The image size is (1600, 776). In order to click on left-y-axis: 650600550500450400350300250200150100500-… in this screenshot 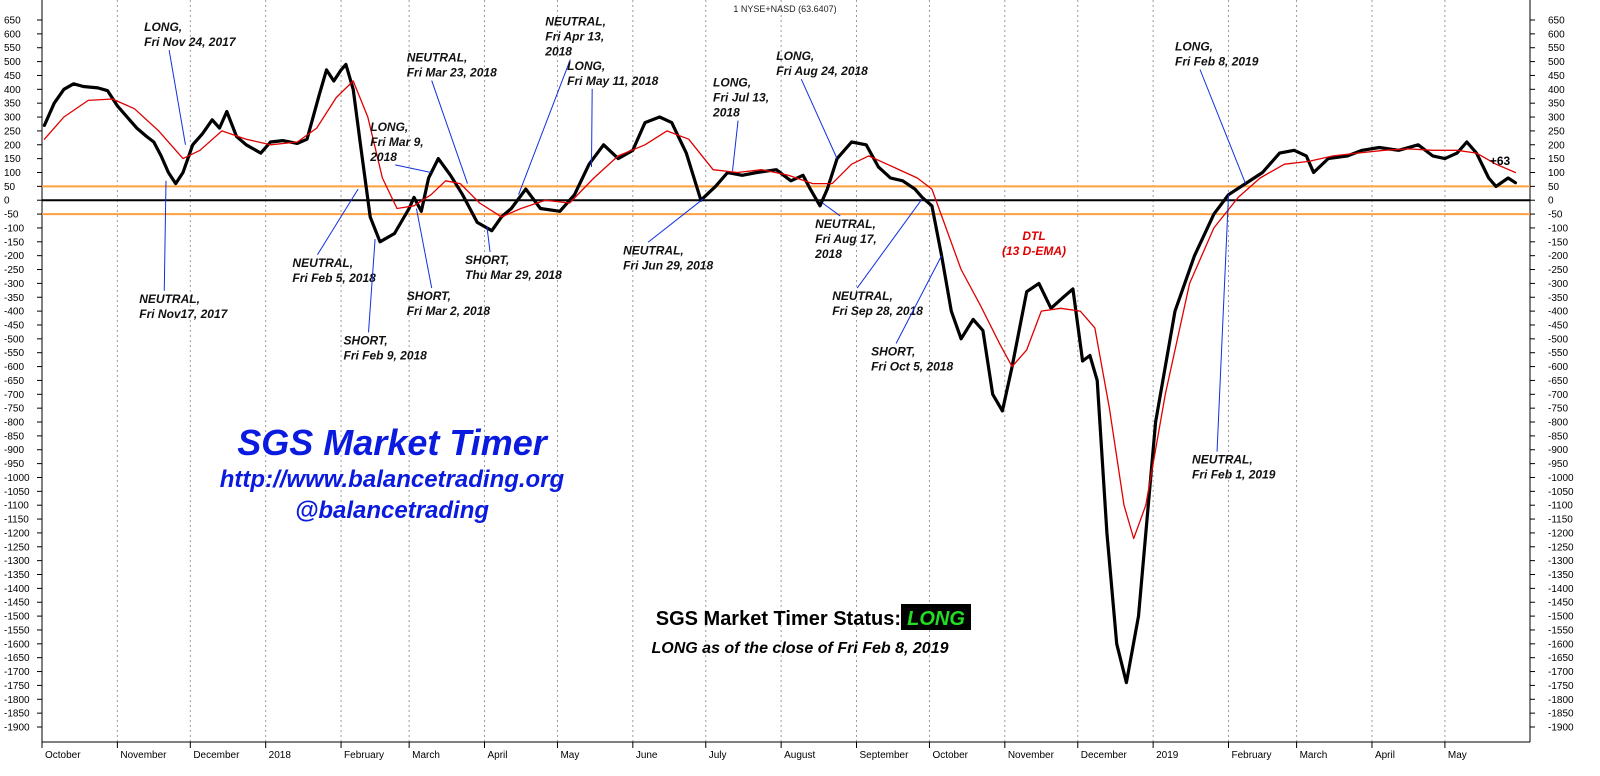, I will do `click(23, 371)`.